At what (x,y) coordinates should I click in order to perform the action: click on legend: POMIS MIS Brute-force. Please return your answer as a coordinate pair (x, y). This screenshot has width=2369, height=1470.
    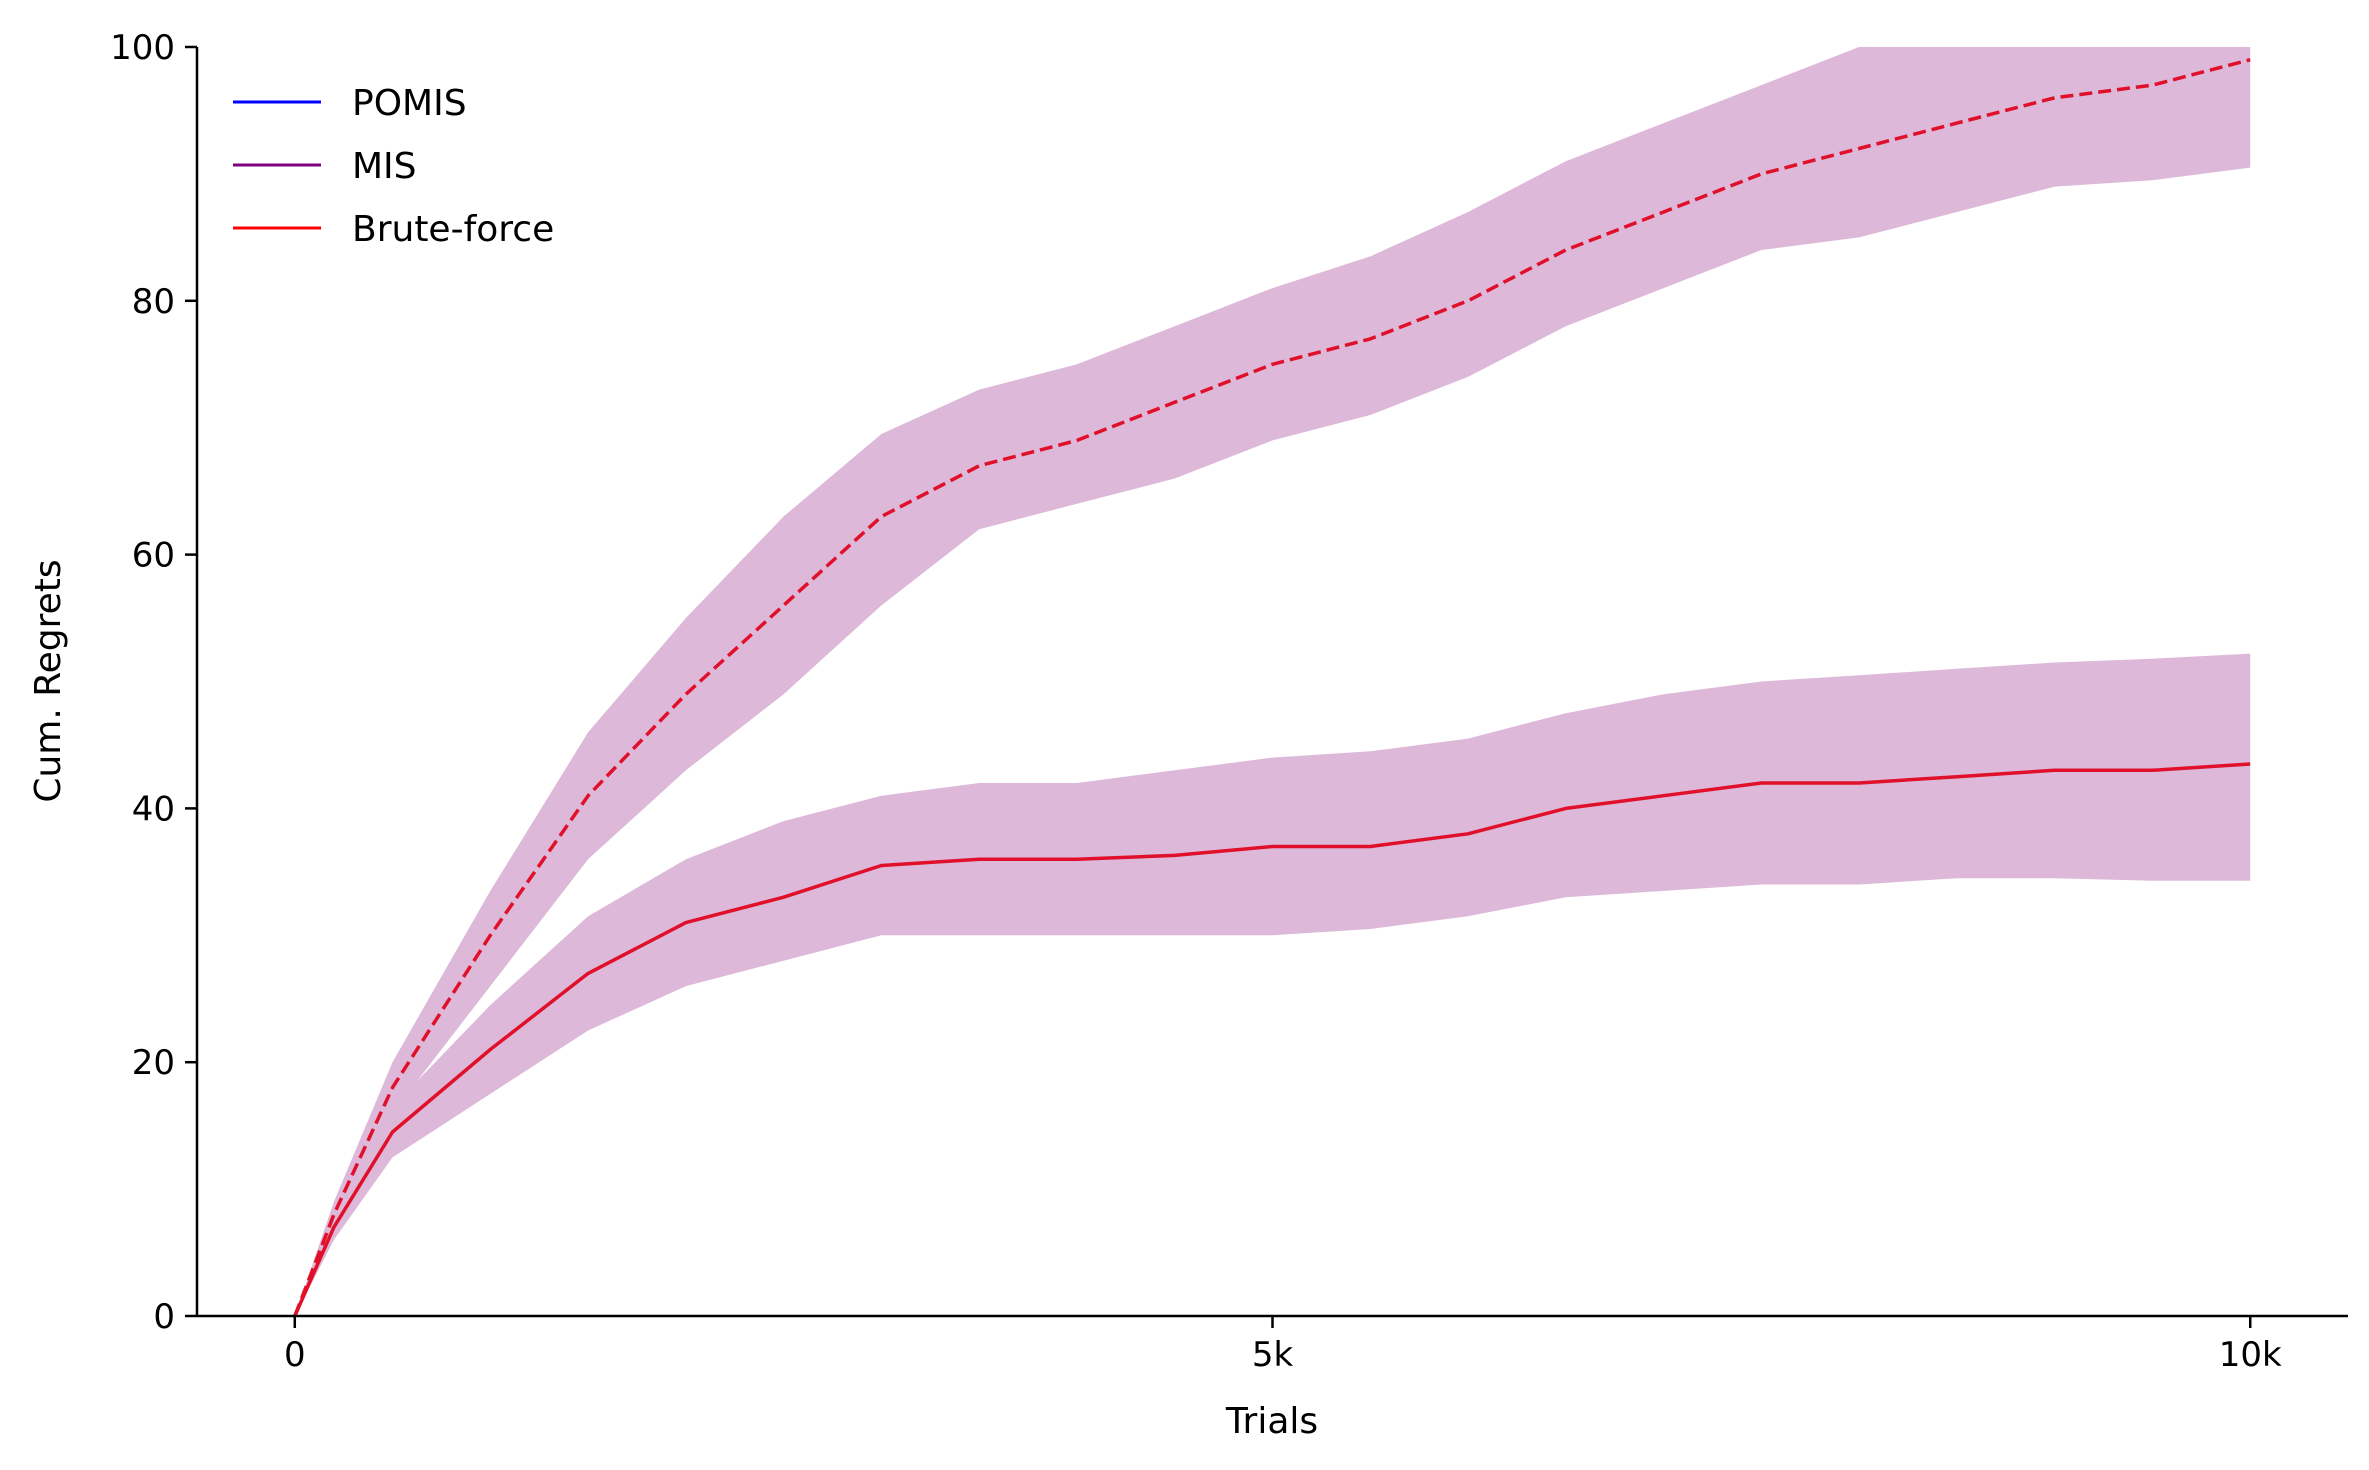
    Looking at the image, I should click on (393, 166).